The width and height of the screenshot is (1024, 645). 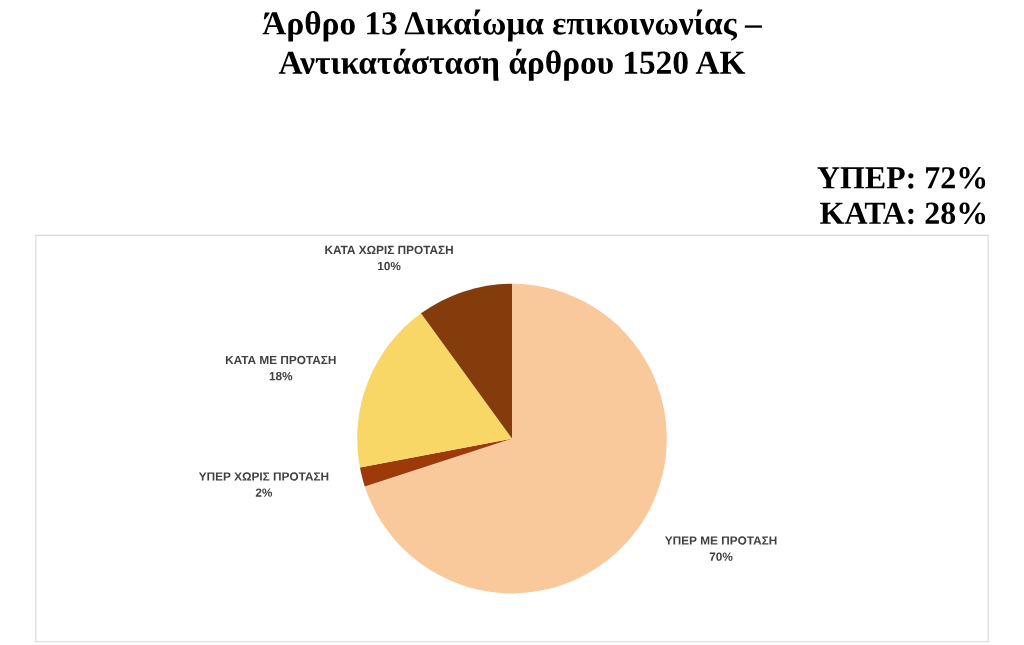 I want to click on data-label: 18%, so click(x=281, y=376).